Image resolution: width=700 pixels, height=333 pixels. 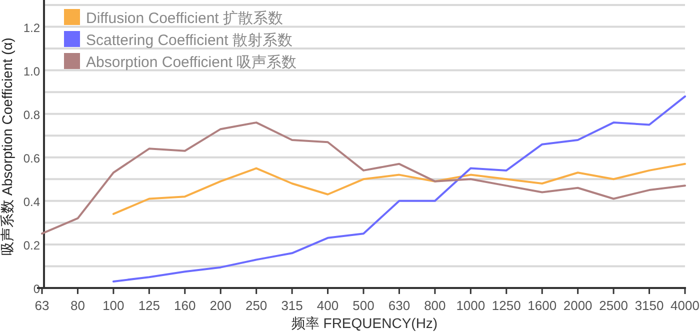 I want to click on x-tick-label: 800, so click(x=435, y=305).